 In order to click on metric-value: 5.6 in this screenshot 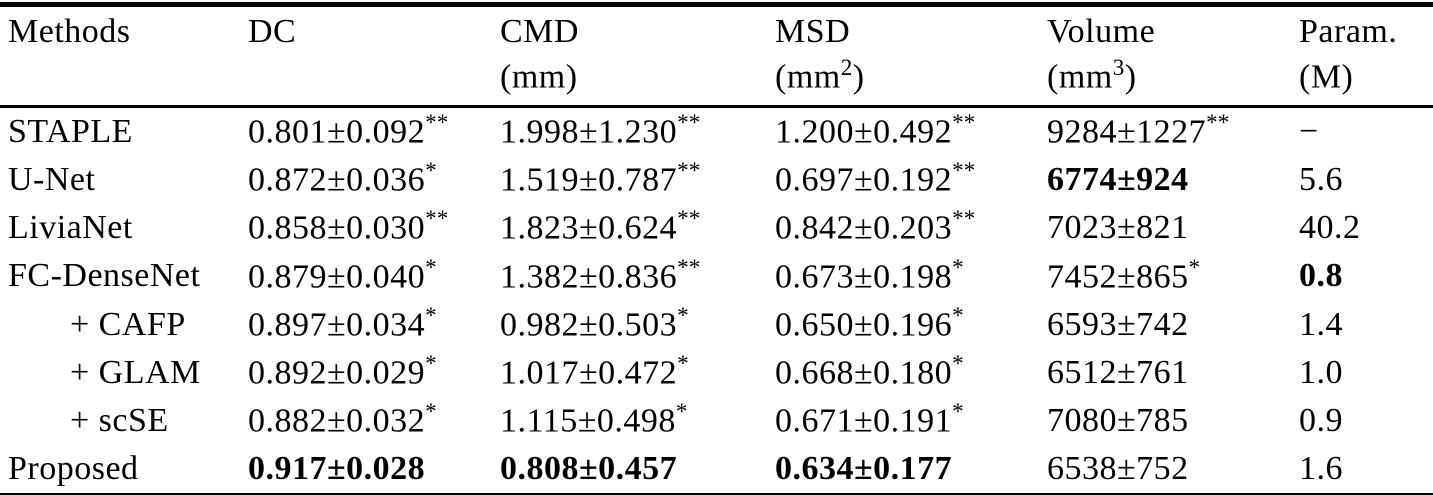, I will do `click(1321, 179)`.